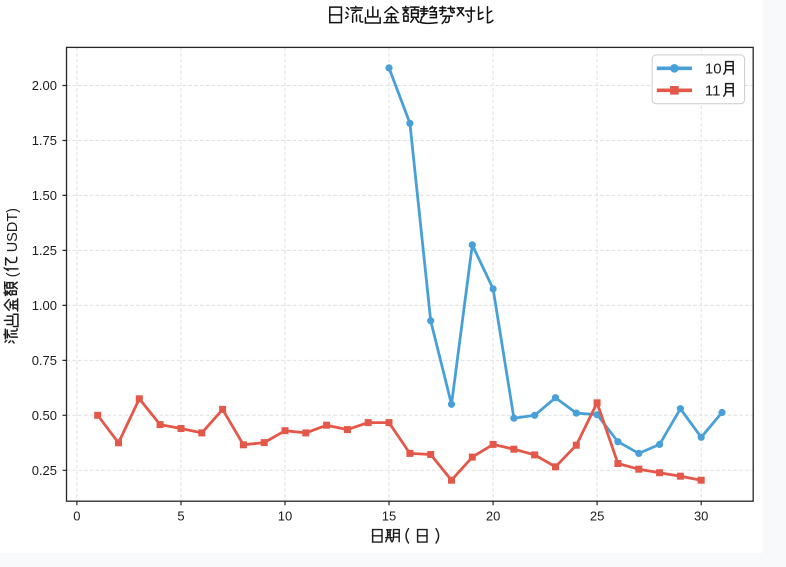  I want to click on svg-text: 1.00, so click(44, 305).